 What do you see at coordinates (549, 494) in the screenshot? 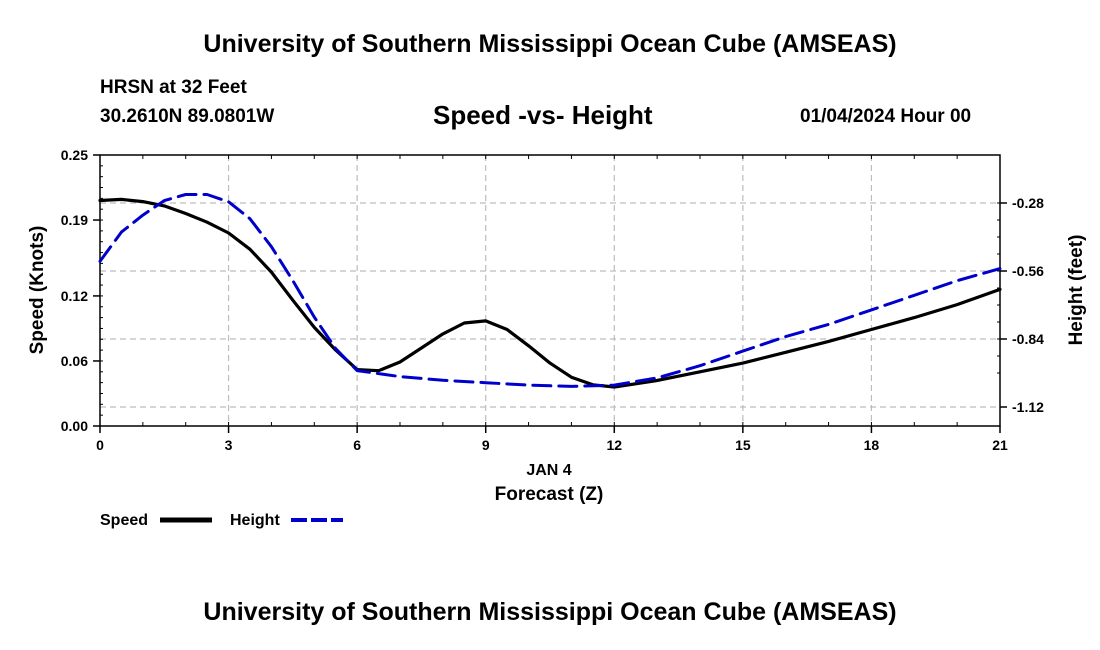
I see `x-axis-label: Forecast (Z)` at bounding box center [549, 494].